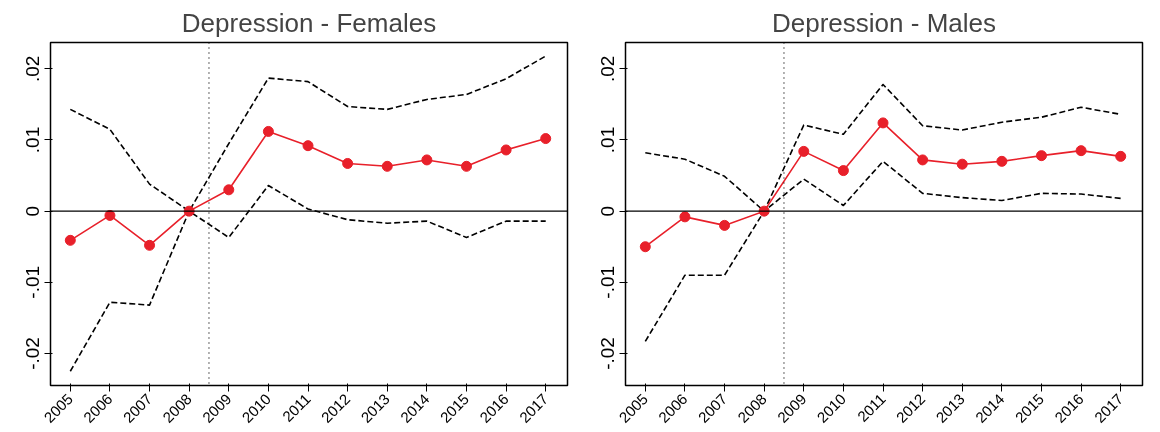  What do you see at coordinates (884, 22) in the screenshot?
I see `chart-title: Depression - Males` at bounding box center [884, 22].